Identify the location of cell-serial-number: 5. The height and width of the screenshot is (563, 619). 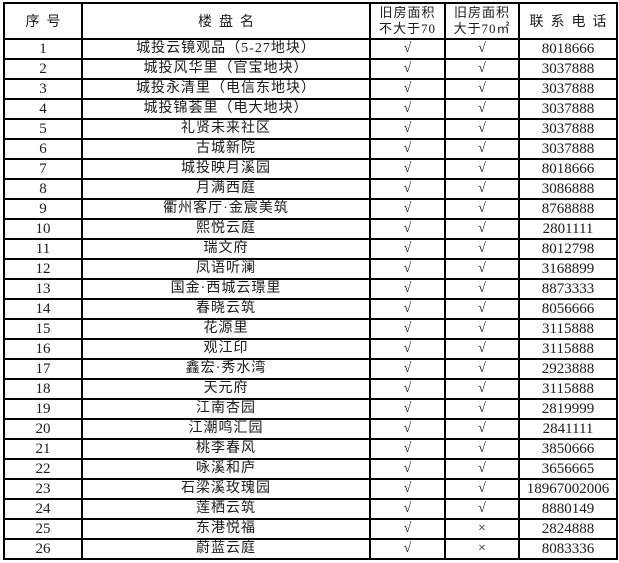
(43, 129).